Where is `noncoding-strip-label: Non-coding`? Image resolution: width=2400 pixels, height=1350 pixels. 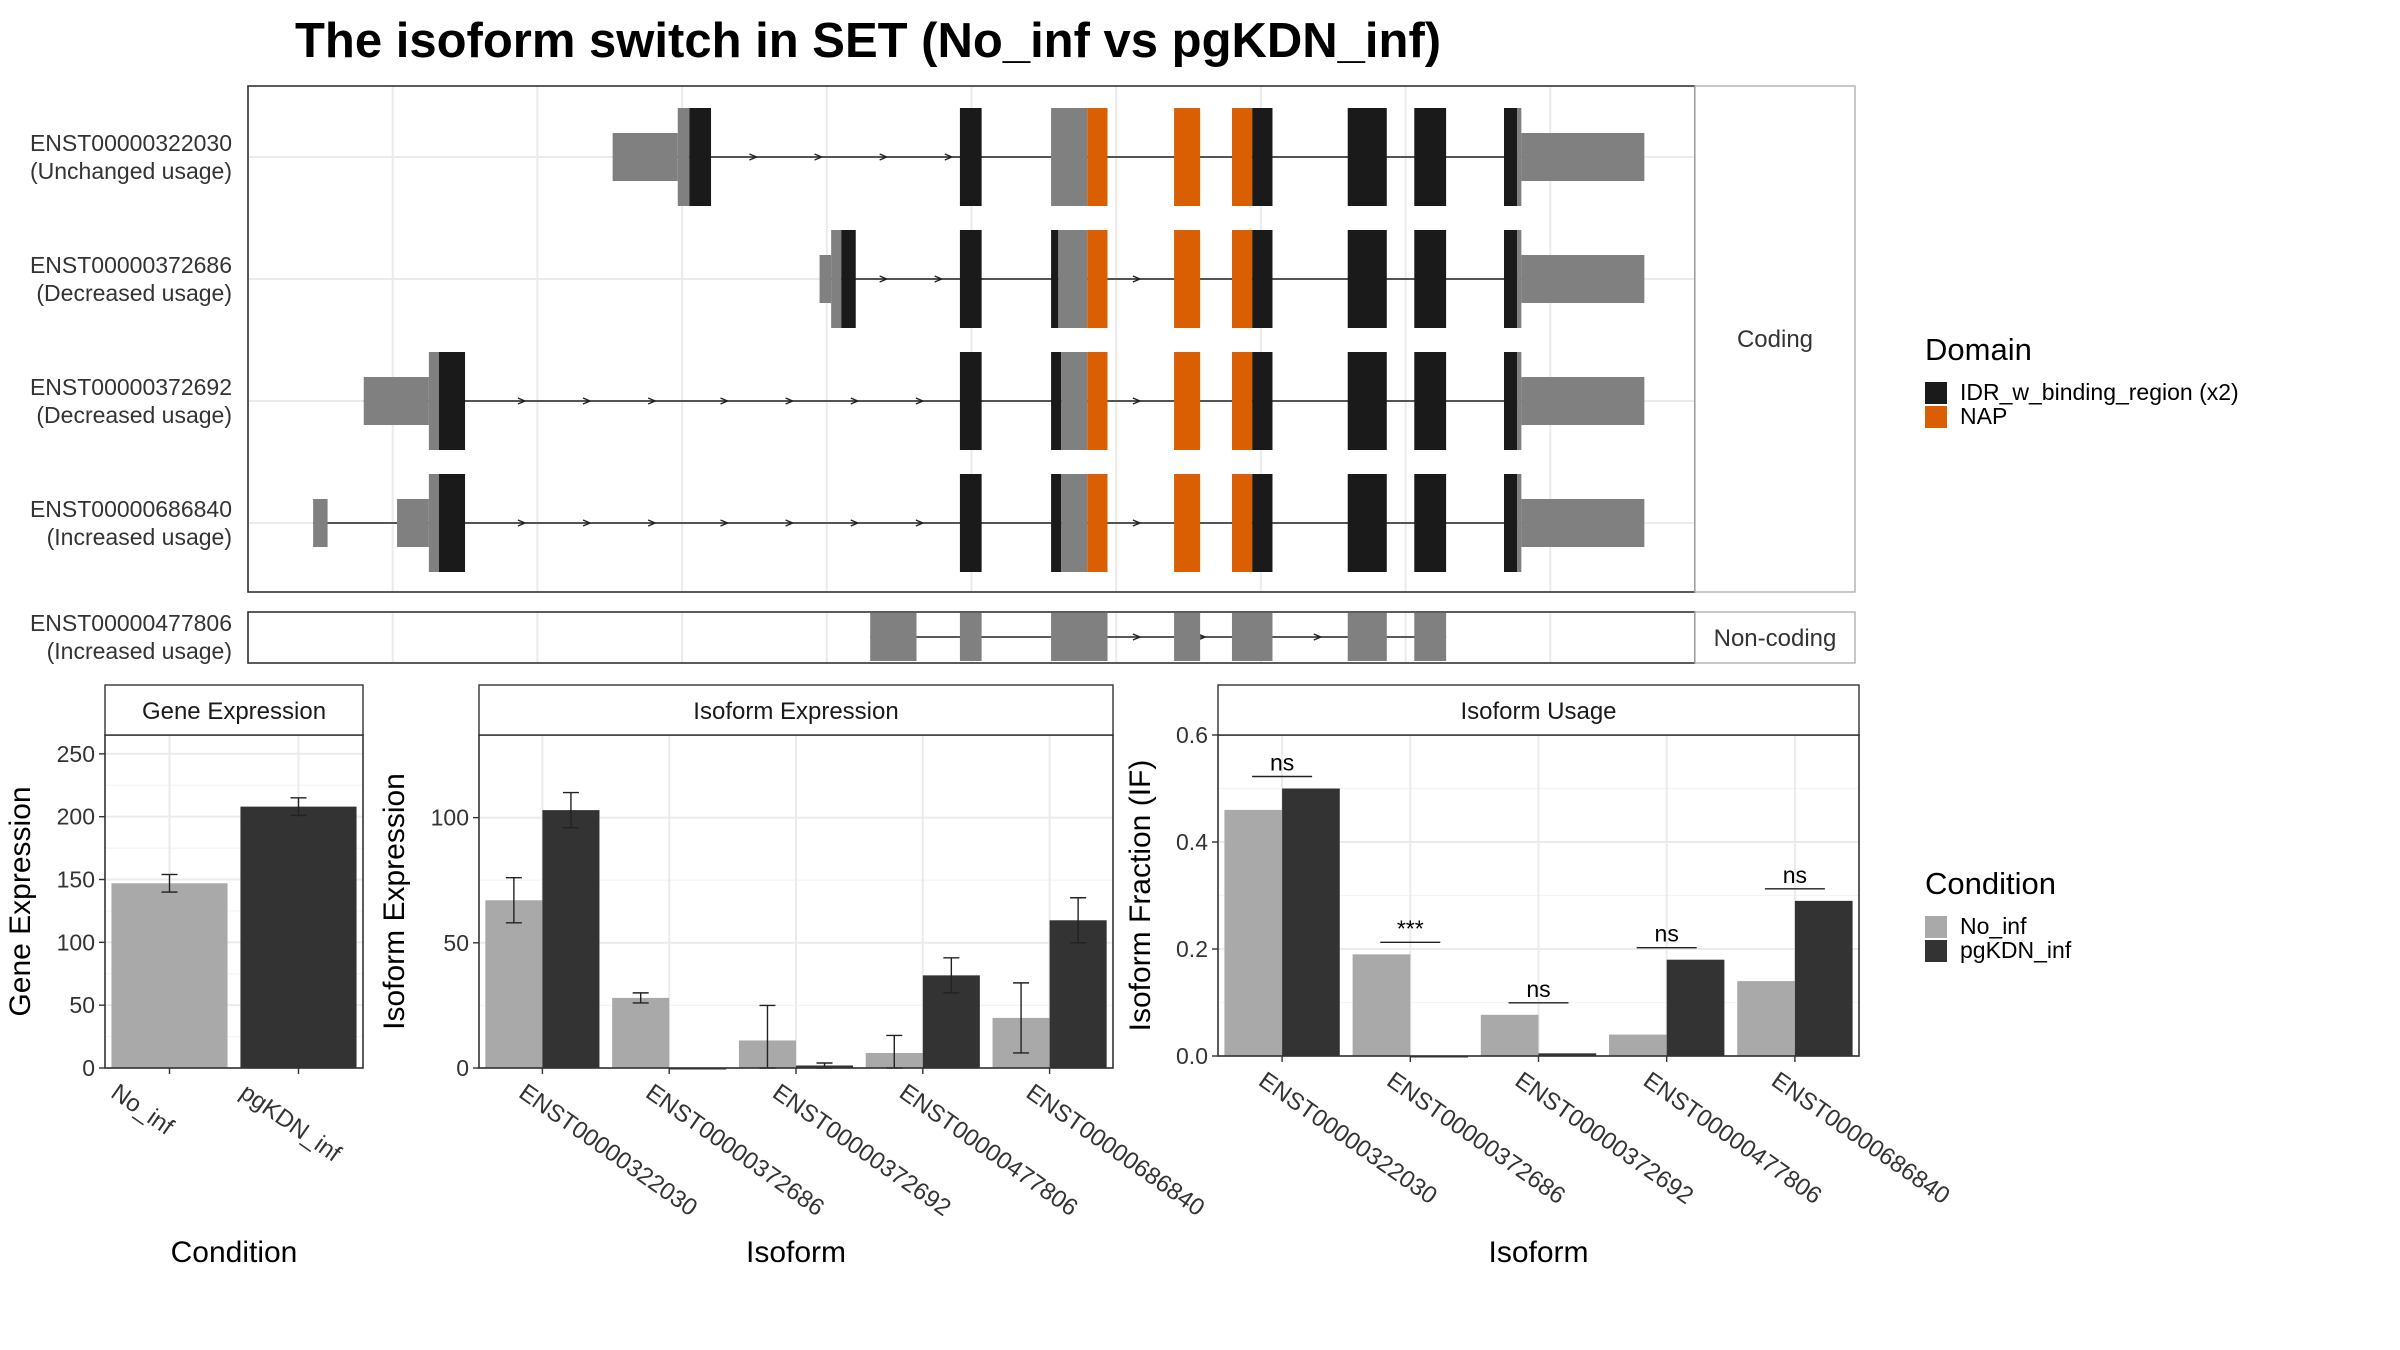
noncoding-strip-label: Non-coding is located at coordinates (1775, 638).